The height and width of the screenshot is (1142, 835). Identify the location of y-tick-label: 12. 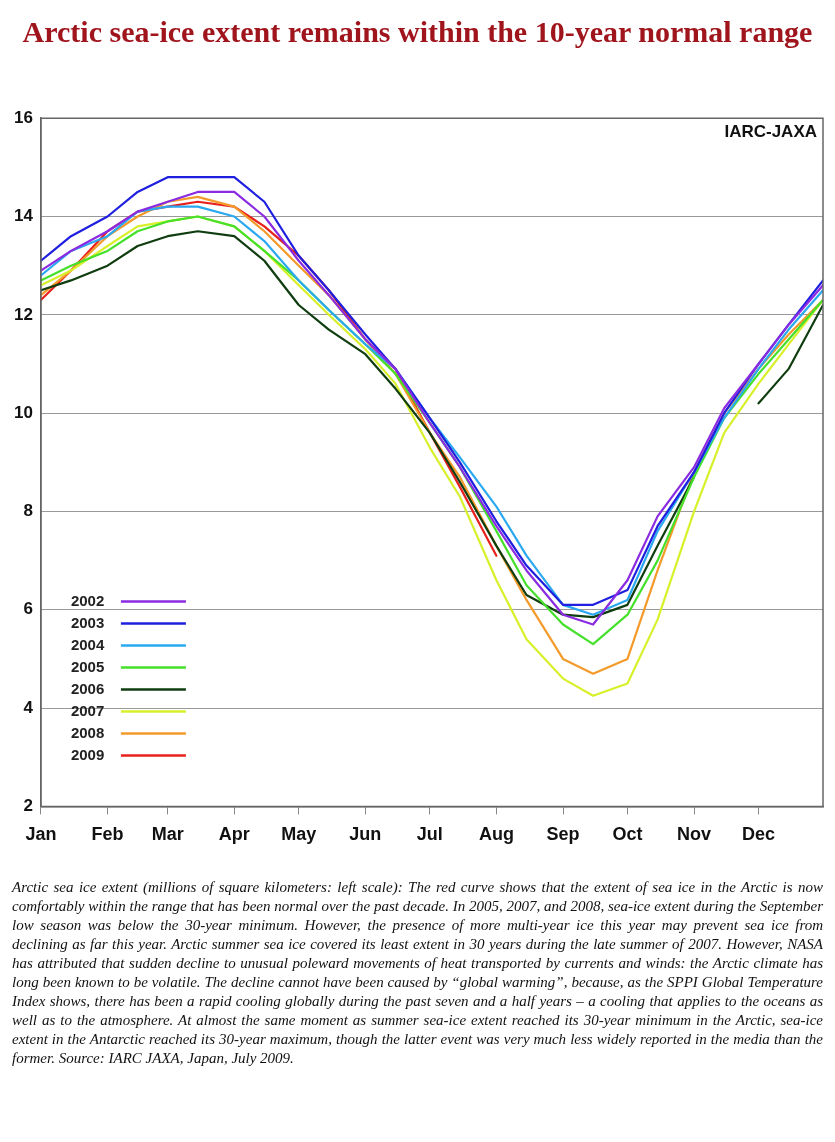
(23, 314).